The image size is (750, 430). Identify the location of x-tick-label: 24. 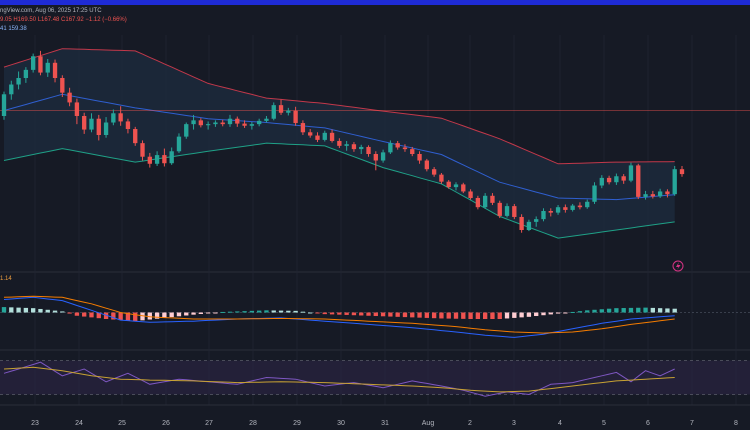
(79, 423).